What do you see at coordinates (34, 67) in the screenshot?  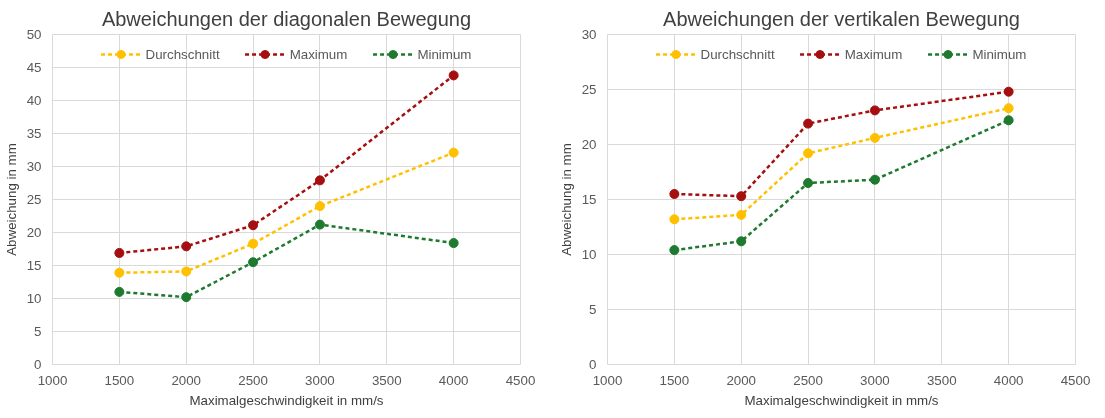 I see `y-tick-label: 45` at bounding box center [34, 67].